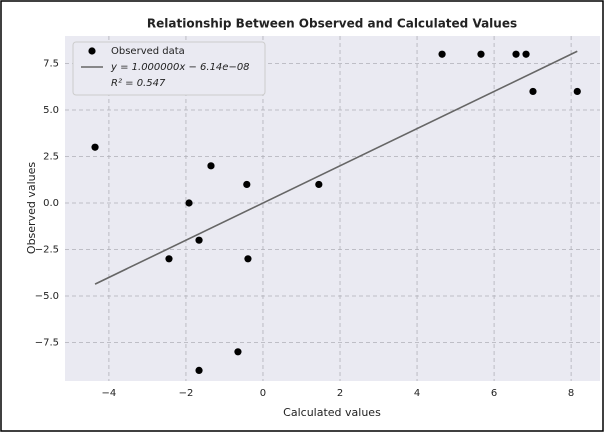  Describe the element at coordinates (47, 296) in the screenshot. I see `y-tick-label: −5.0` at that location.